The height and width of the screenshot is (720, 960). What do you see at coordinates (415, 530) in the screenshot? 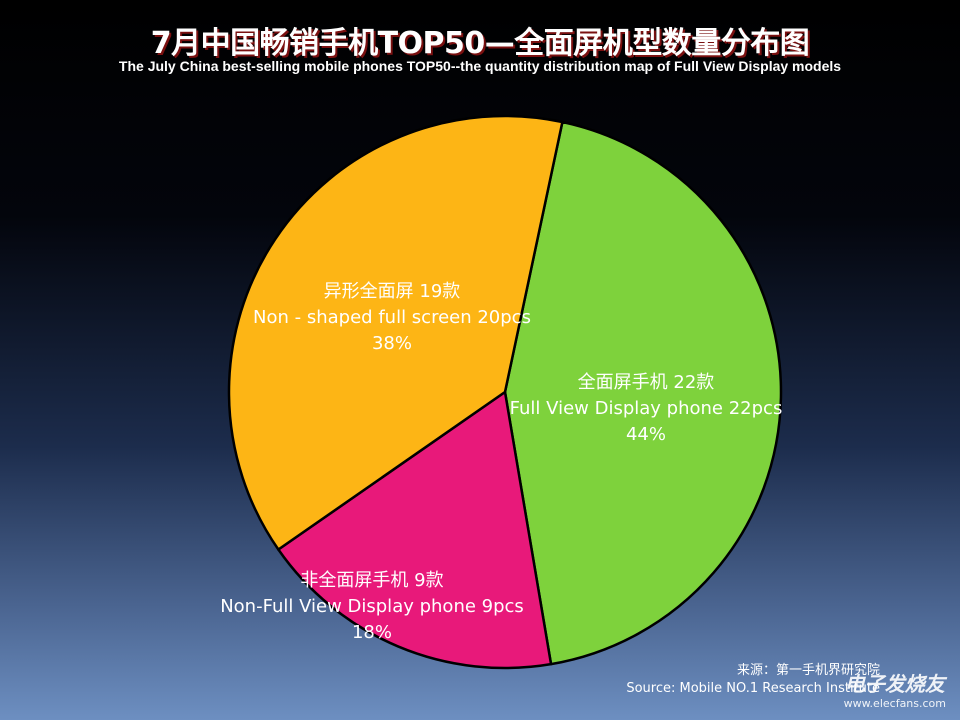
I see `slice-non-full-view` at bounding box center [415, 530].